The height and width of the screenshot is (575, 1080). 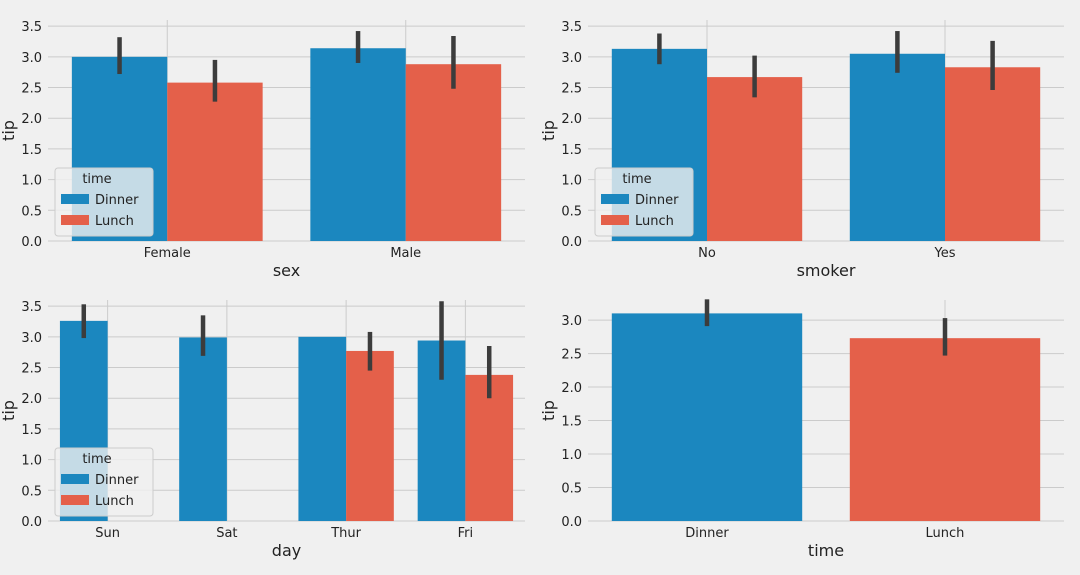 What do you see at coordinates (453, 152) in the screenshot?
I see `bar-sex-Male-Lunch` at bounding box center [453, 152].